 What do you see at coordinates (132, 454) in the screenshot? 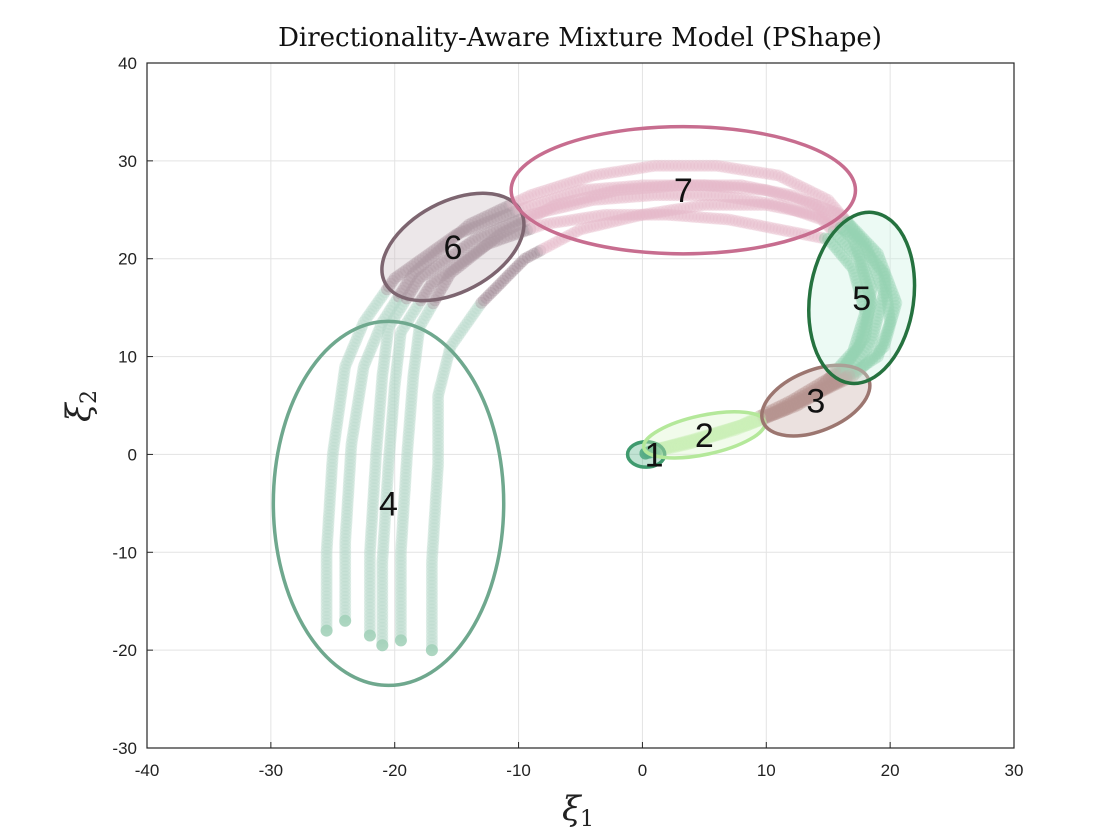
I see `y-tick-label: 0` at bounding box center [132, 454].